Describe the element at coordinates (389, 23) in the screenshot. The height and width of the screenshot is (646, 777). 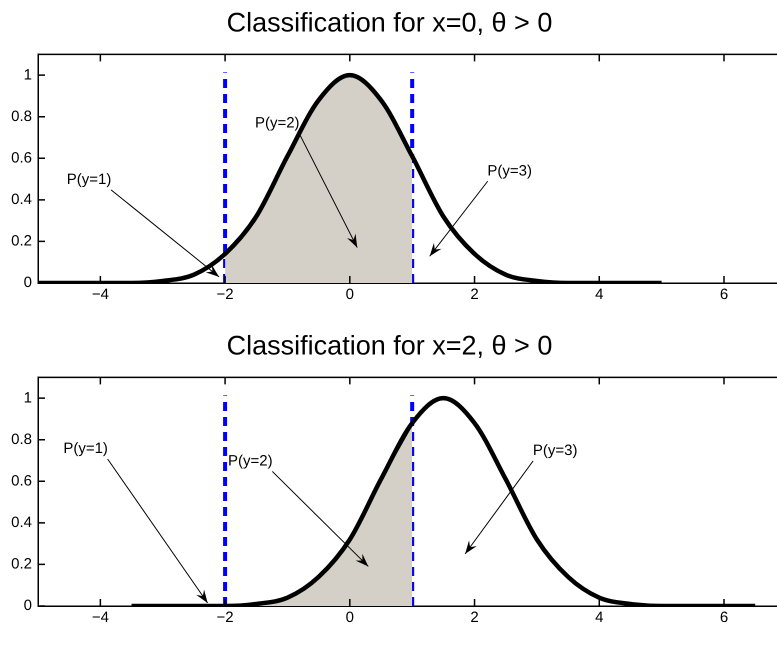
I see `chart-title: Classification for x=0, θ > 0` at that location.